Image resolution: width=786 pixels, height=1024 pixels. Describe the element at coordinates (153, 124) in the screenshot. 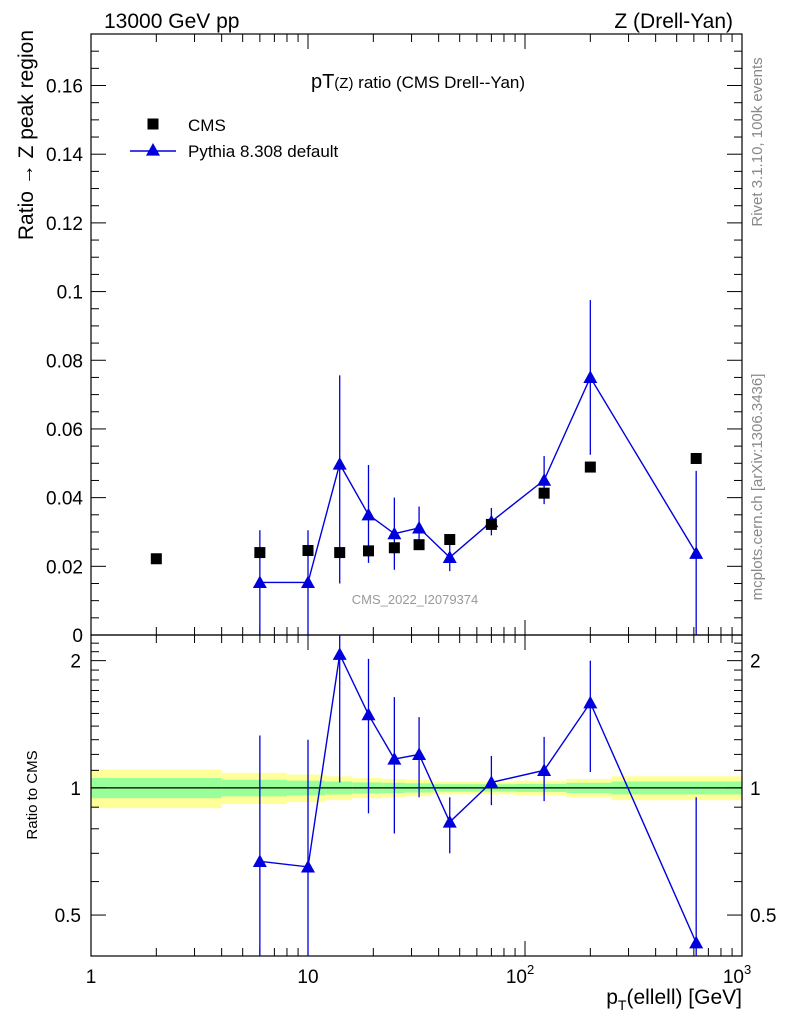

I see `legend-cms-marker` at that location.